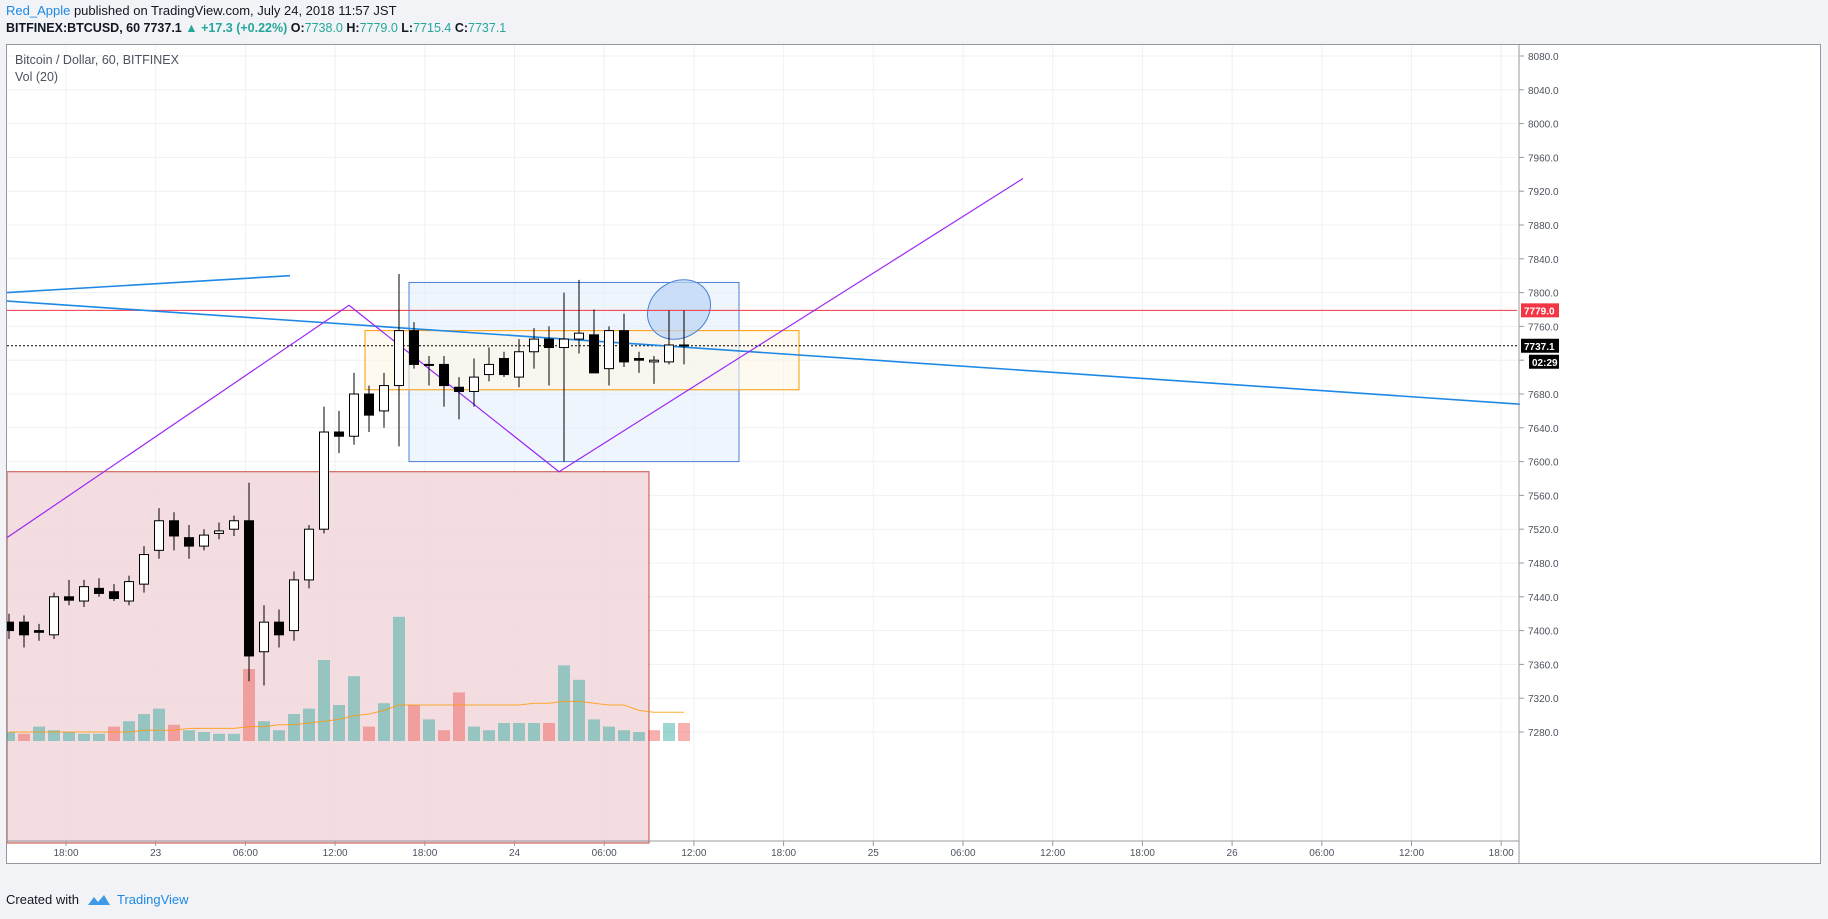  Describe the element at coordinates (162, 28) in the screenshot. I see `last-price: 7737.1` at that location.